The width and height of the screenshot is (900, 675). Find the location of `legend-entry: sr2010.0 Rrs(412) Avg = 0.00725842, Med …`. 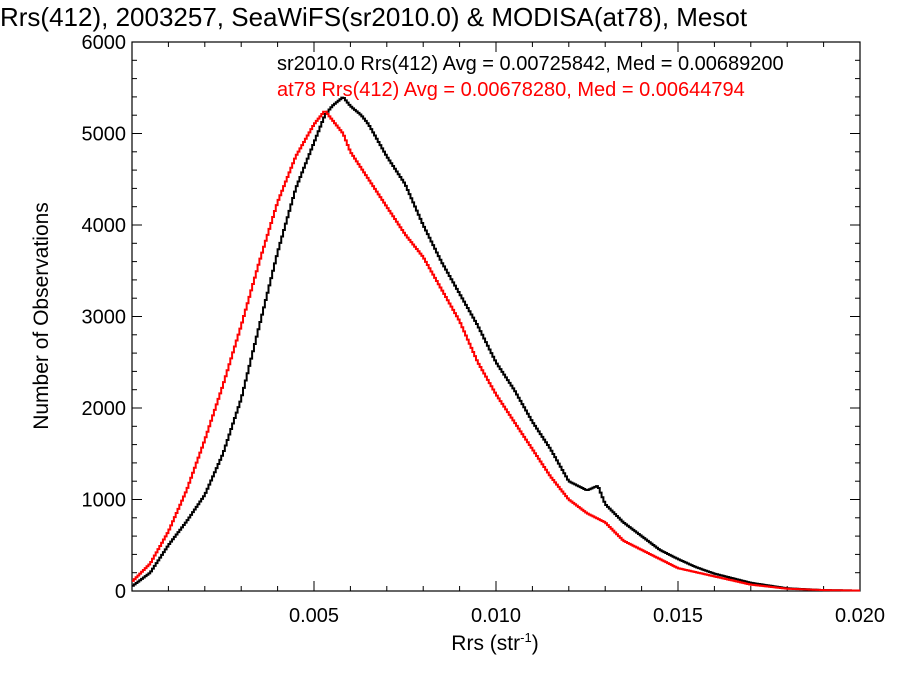

legend-entry: sr2010.0 Rrs(412) Avg = 0.00725842, Med … is located at coordinates (530, 64).